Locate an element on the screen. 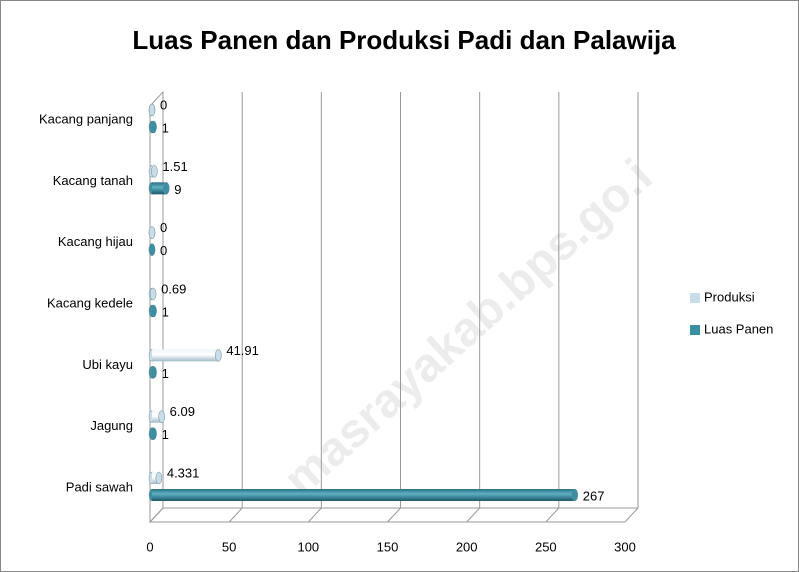 This screenshot has width=799, height=572. legend-label: Produksi is located at coordinates (729, 296).